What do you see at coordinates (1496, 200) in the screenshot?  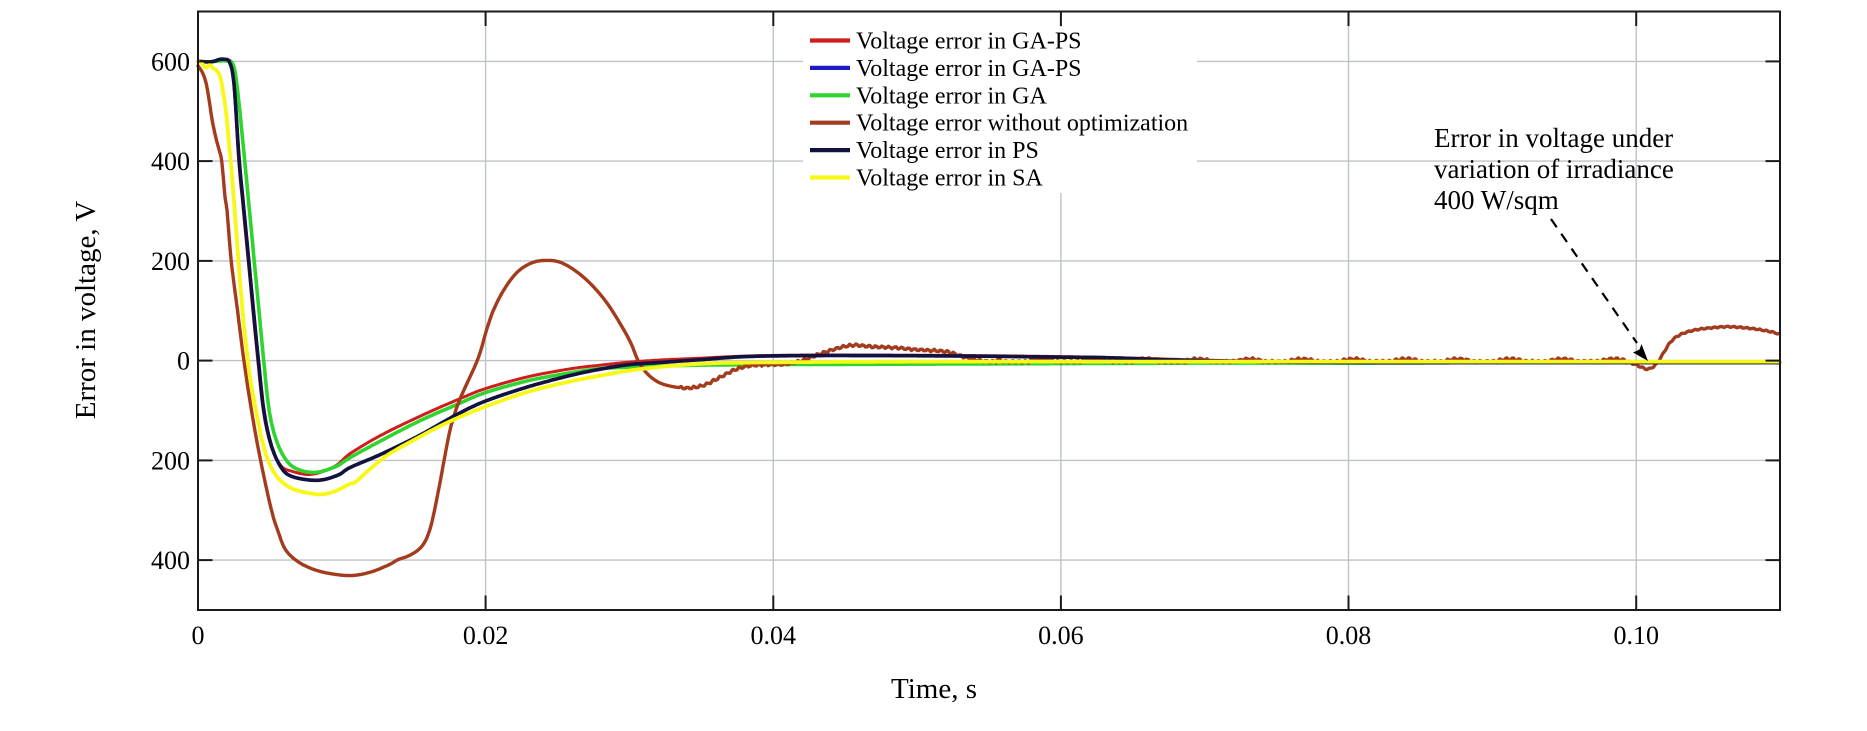 I see `svg-text: 400 W/sqm` at bounding box center [1496, 200].